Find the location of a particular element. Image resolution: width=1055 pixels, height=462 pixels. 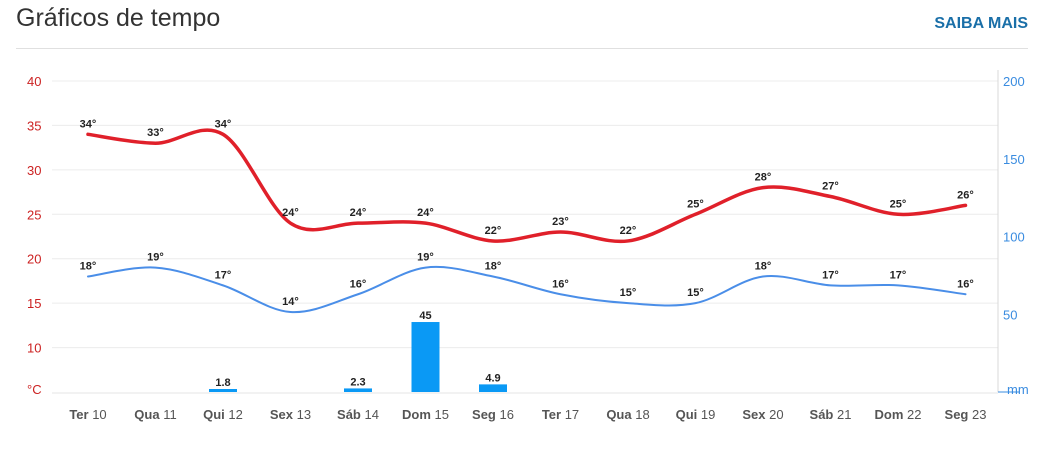

right-axis-tick: 200 is located at coordinates (1014, 81).